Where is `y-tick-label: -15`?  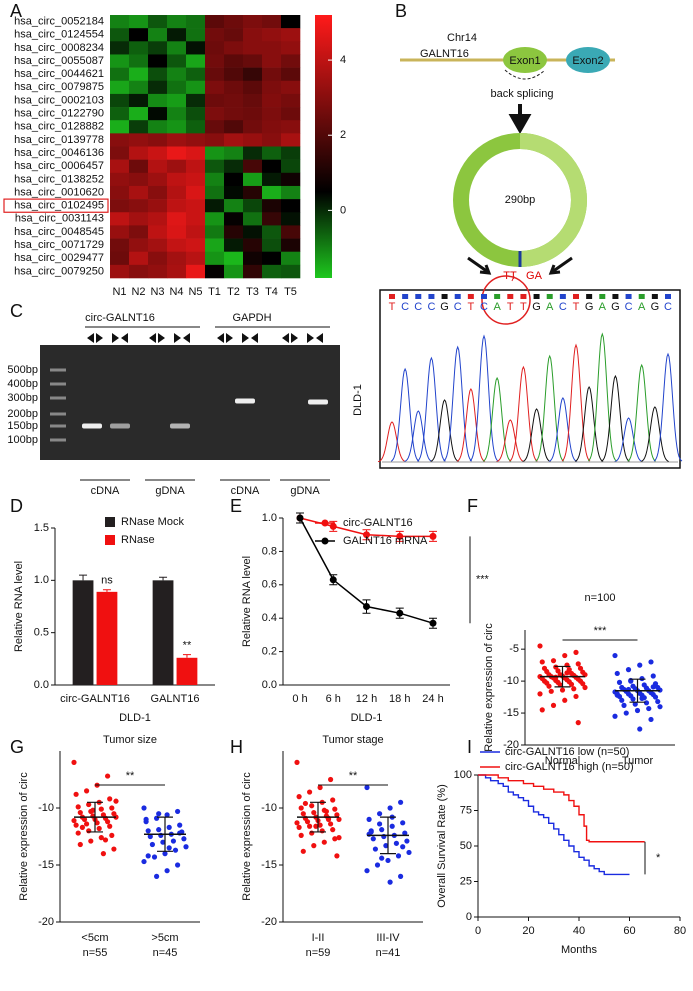 y-tick-label: -15 is located at coordinates (269, 865).